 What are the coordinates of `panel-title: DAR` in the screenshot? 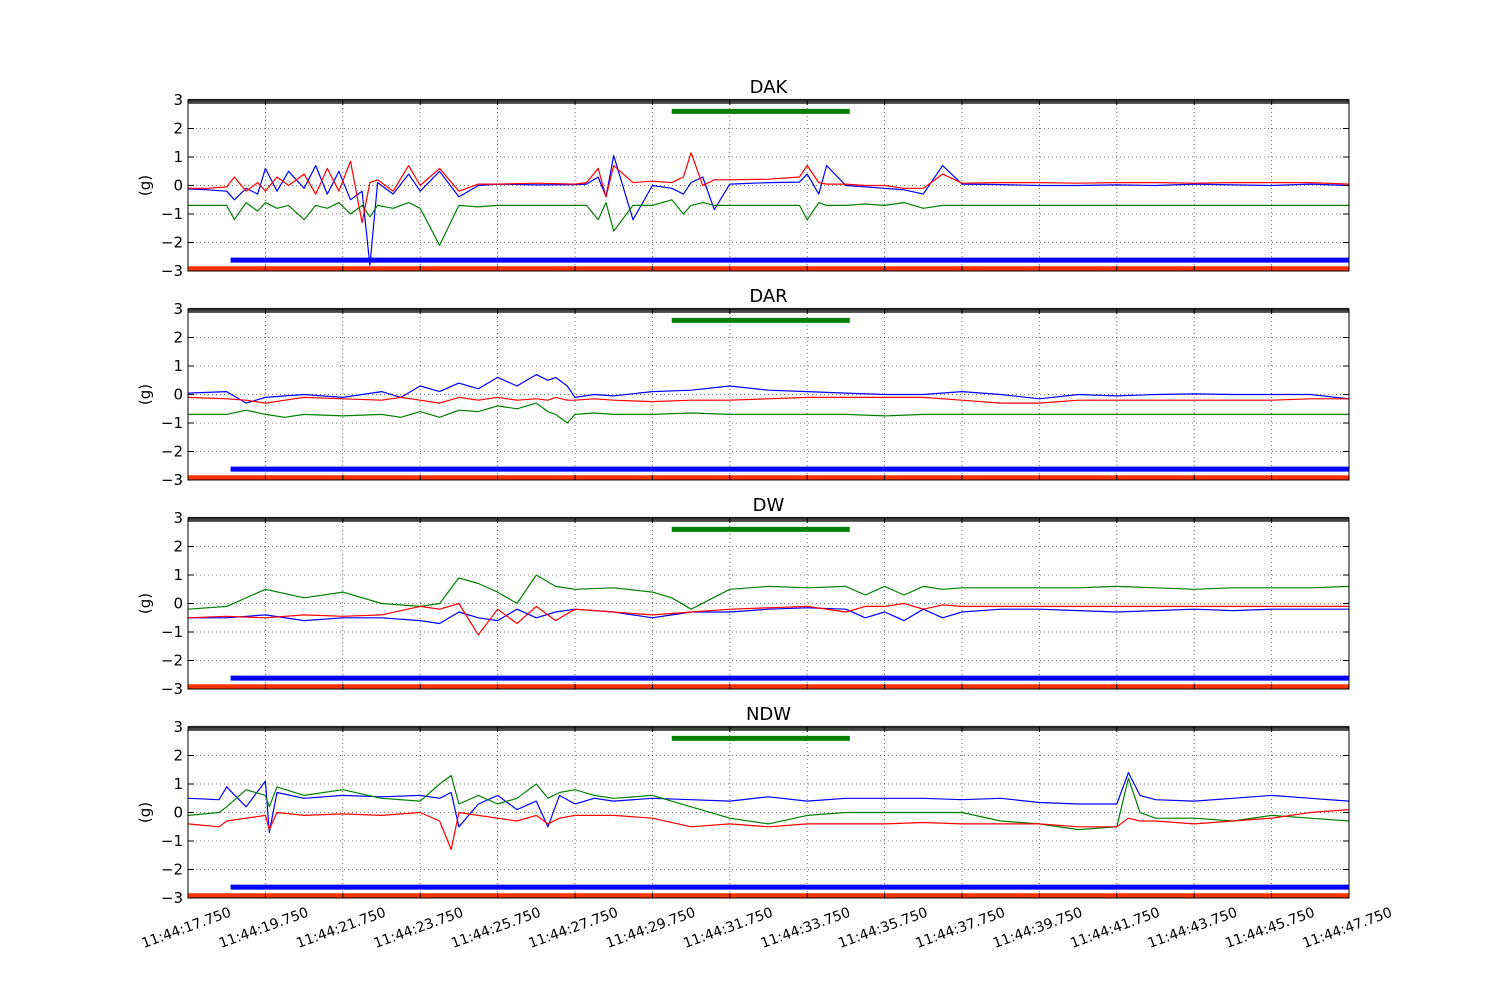 It's located at (768, 296).